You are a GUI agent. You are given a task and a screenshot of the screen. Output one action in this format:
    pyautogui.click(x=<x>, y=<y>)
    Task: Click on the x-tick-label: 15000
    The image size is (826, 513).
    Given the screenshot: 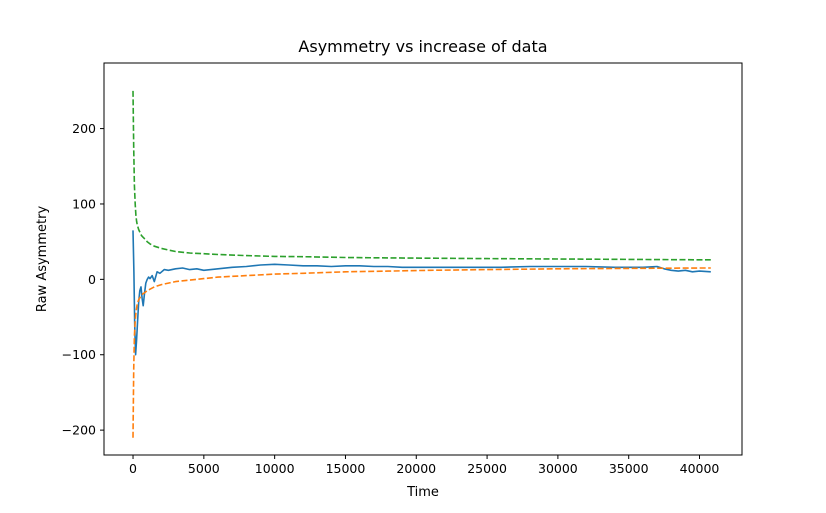 What is the action you would take?
    pyautogui.click(x=346, y=468)
    